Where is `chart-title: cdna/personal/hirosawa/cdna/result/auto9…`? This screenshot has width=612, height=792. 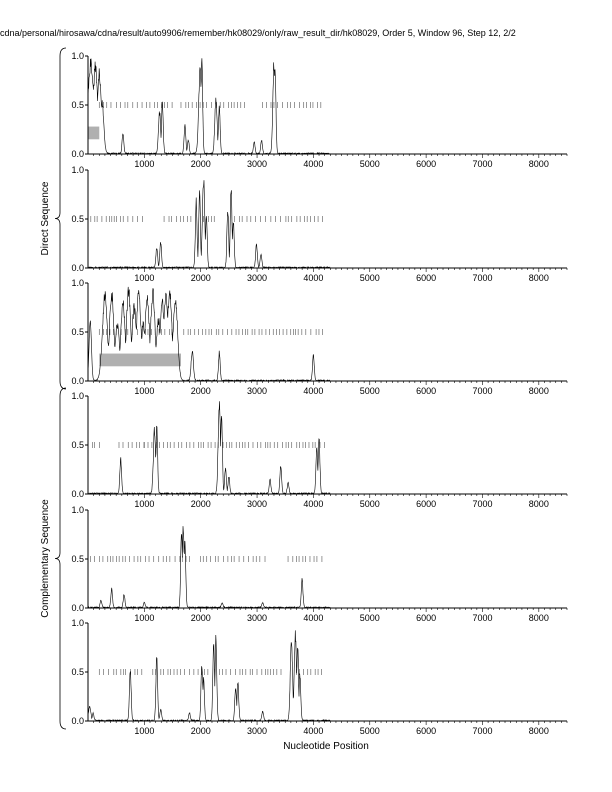
chart-title: cdna/personal/hirosawa/cdna/result/auto9… is located at coordinates (258, 33).